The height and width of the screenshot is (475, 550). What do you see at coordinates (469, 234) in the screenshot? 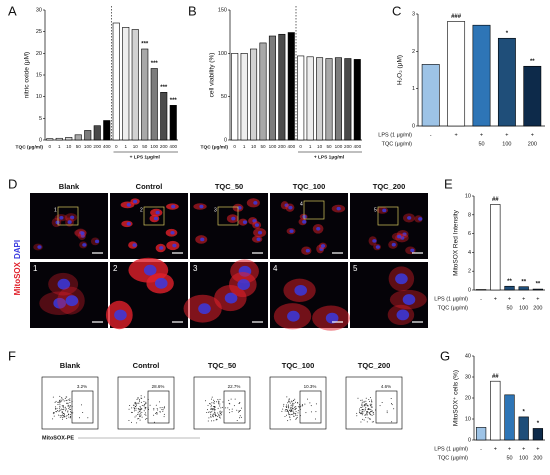
I see `y-tick-label: 6` at bounding box center [469, 234].